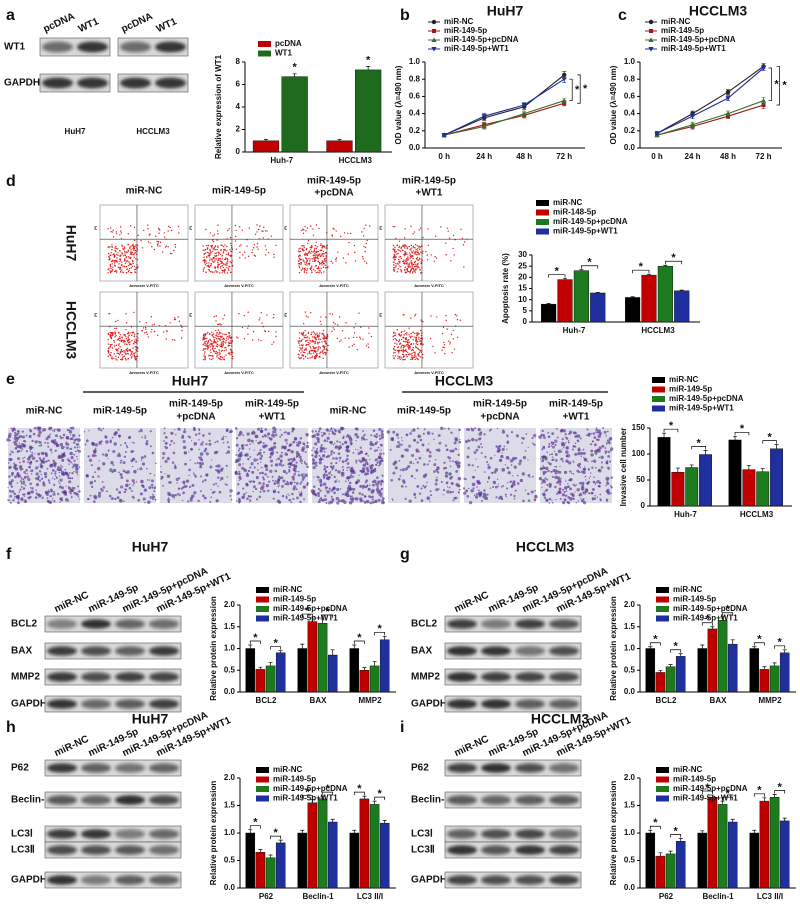  I want to click on y-tick-label: 1.0, so click(630, 832).